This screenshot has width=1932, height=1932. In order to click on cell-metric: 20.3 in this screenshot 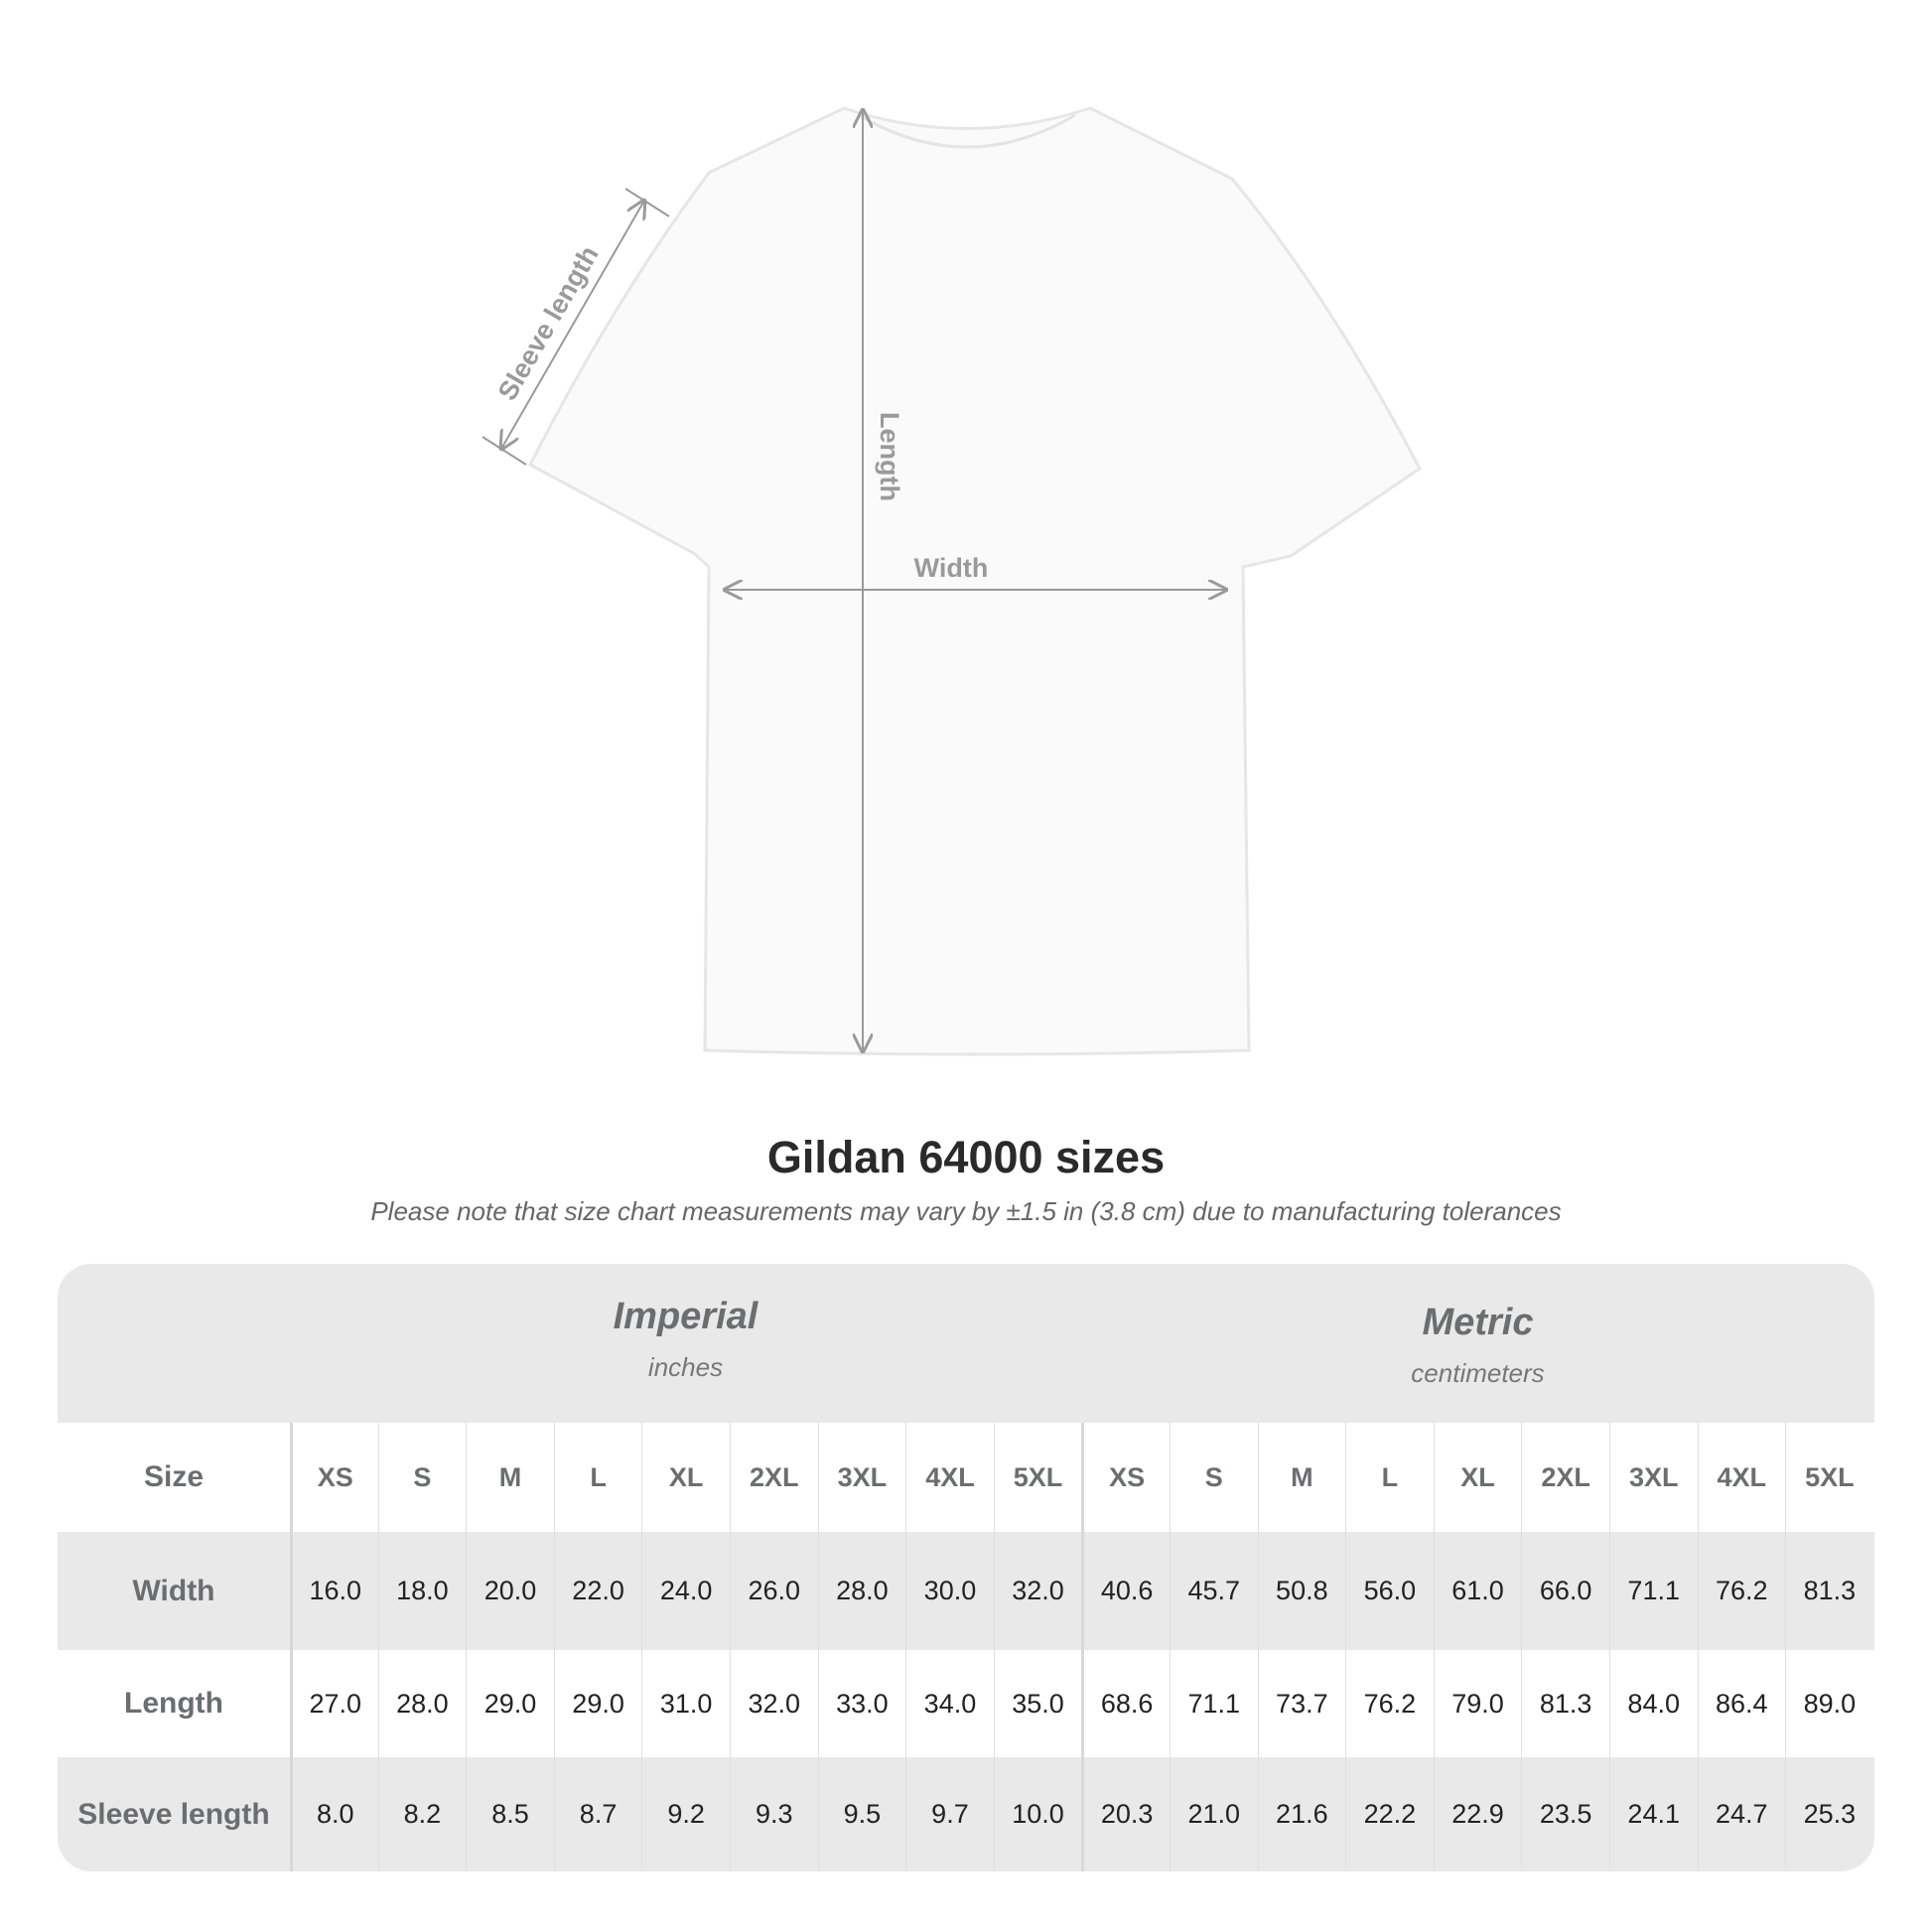, I will do `click(1125, 1814)`.